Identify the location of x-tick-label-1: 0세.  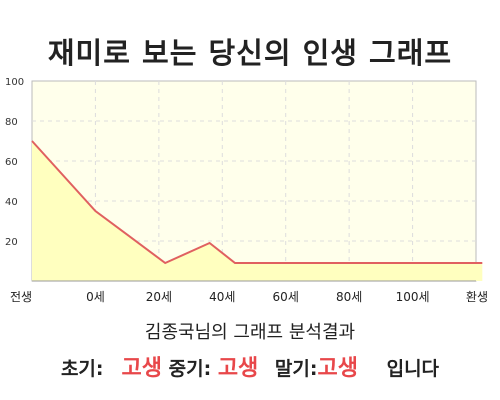
(95, 297).